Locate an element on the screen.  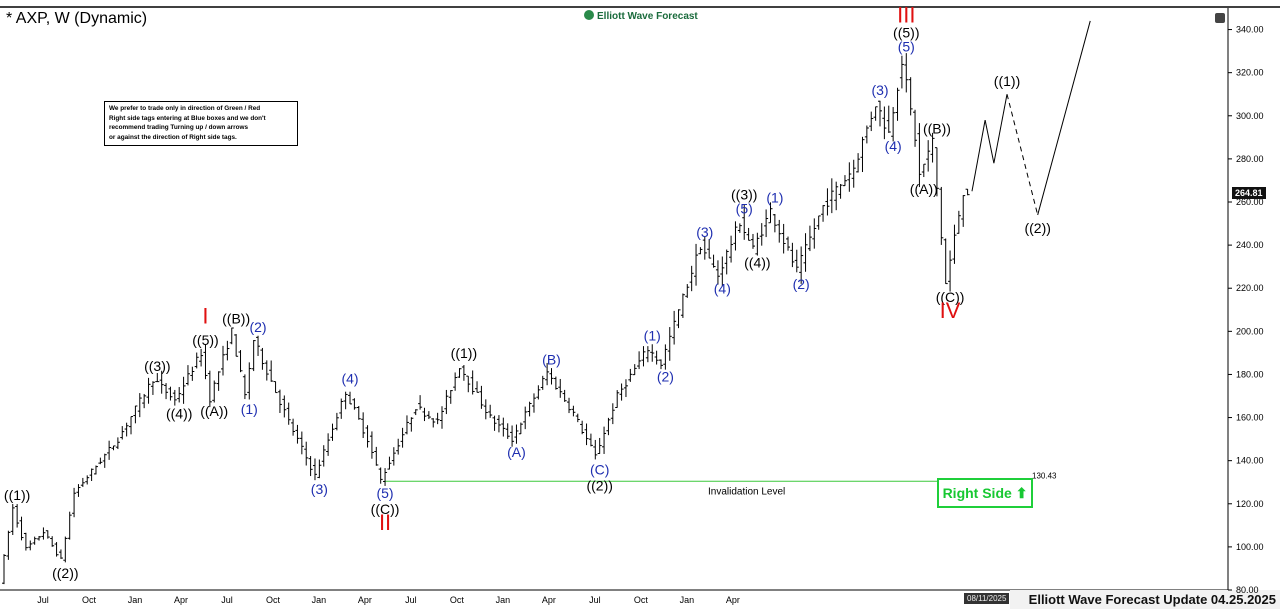
last-price-tag: 264.81 is located at coordinates (1249, 193).